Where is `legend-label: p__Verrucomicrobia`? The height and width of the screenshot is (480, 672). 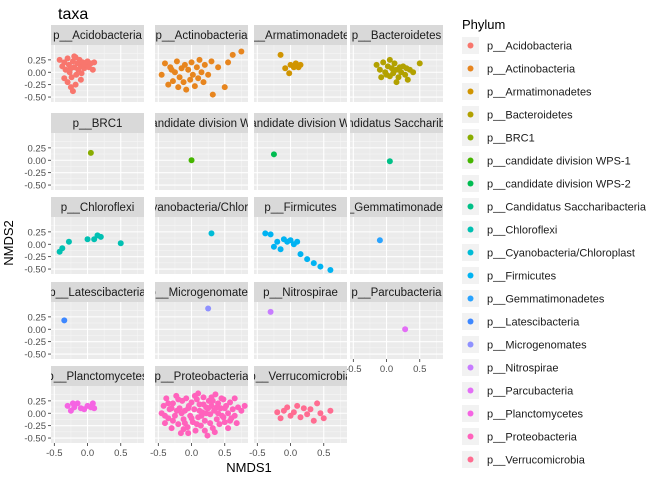 legend-label: p__Verrucomicrobia is located at coordinates (536, 461).